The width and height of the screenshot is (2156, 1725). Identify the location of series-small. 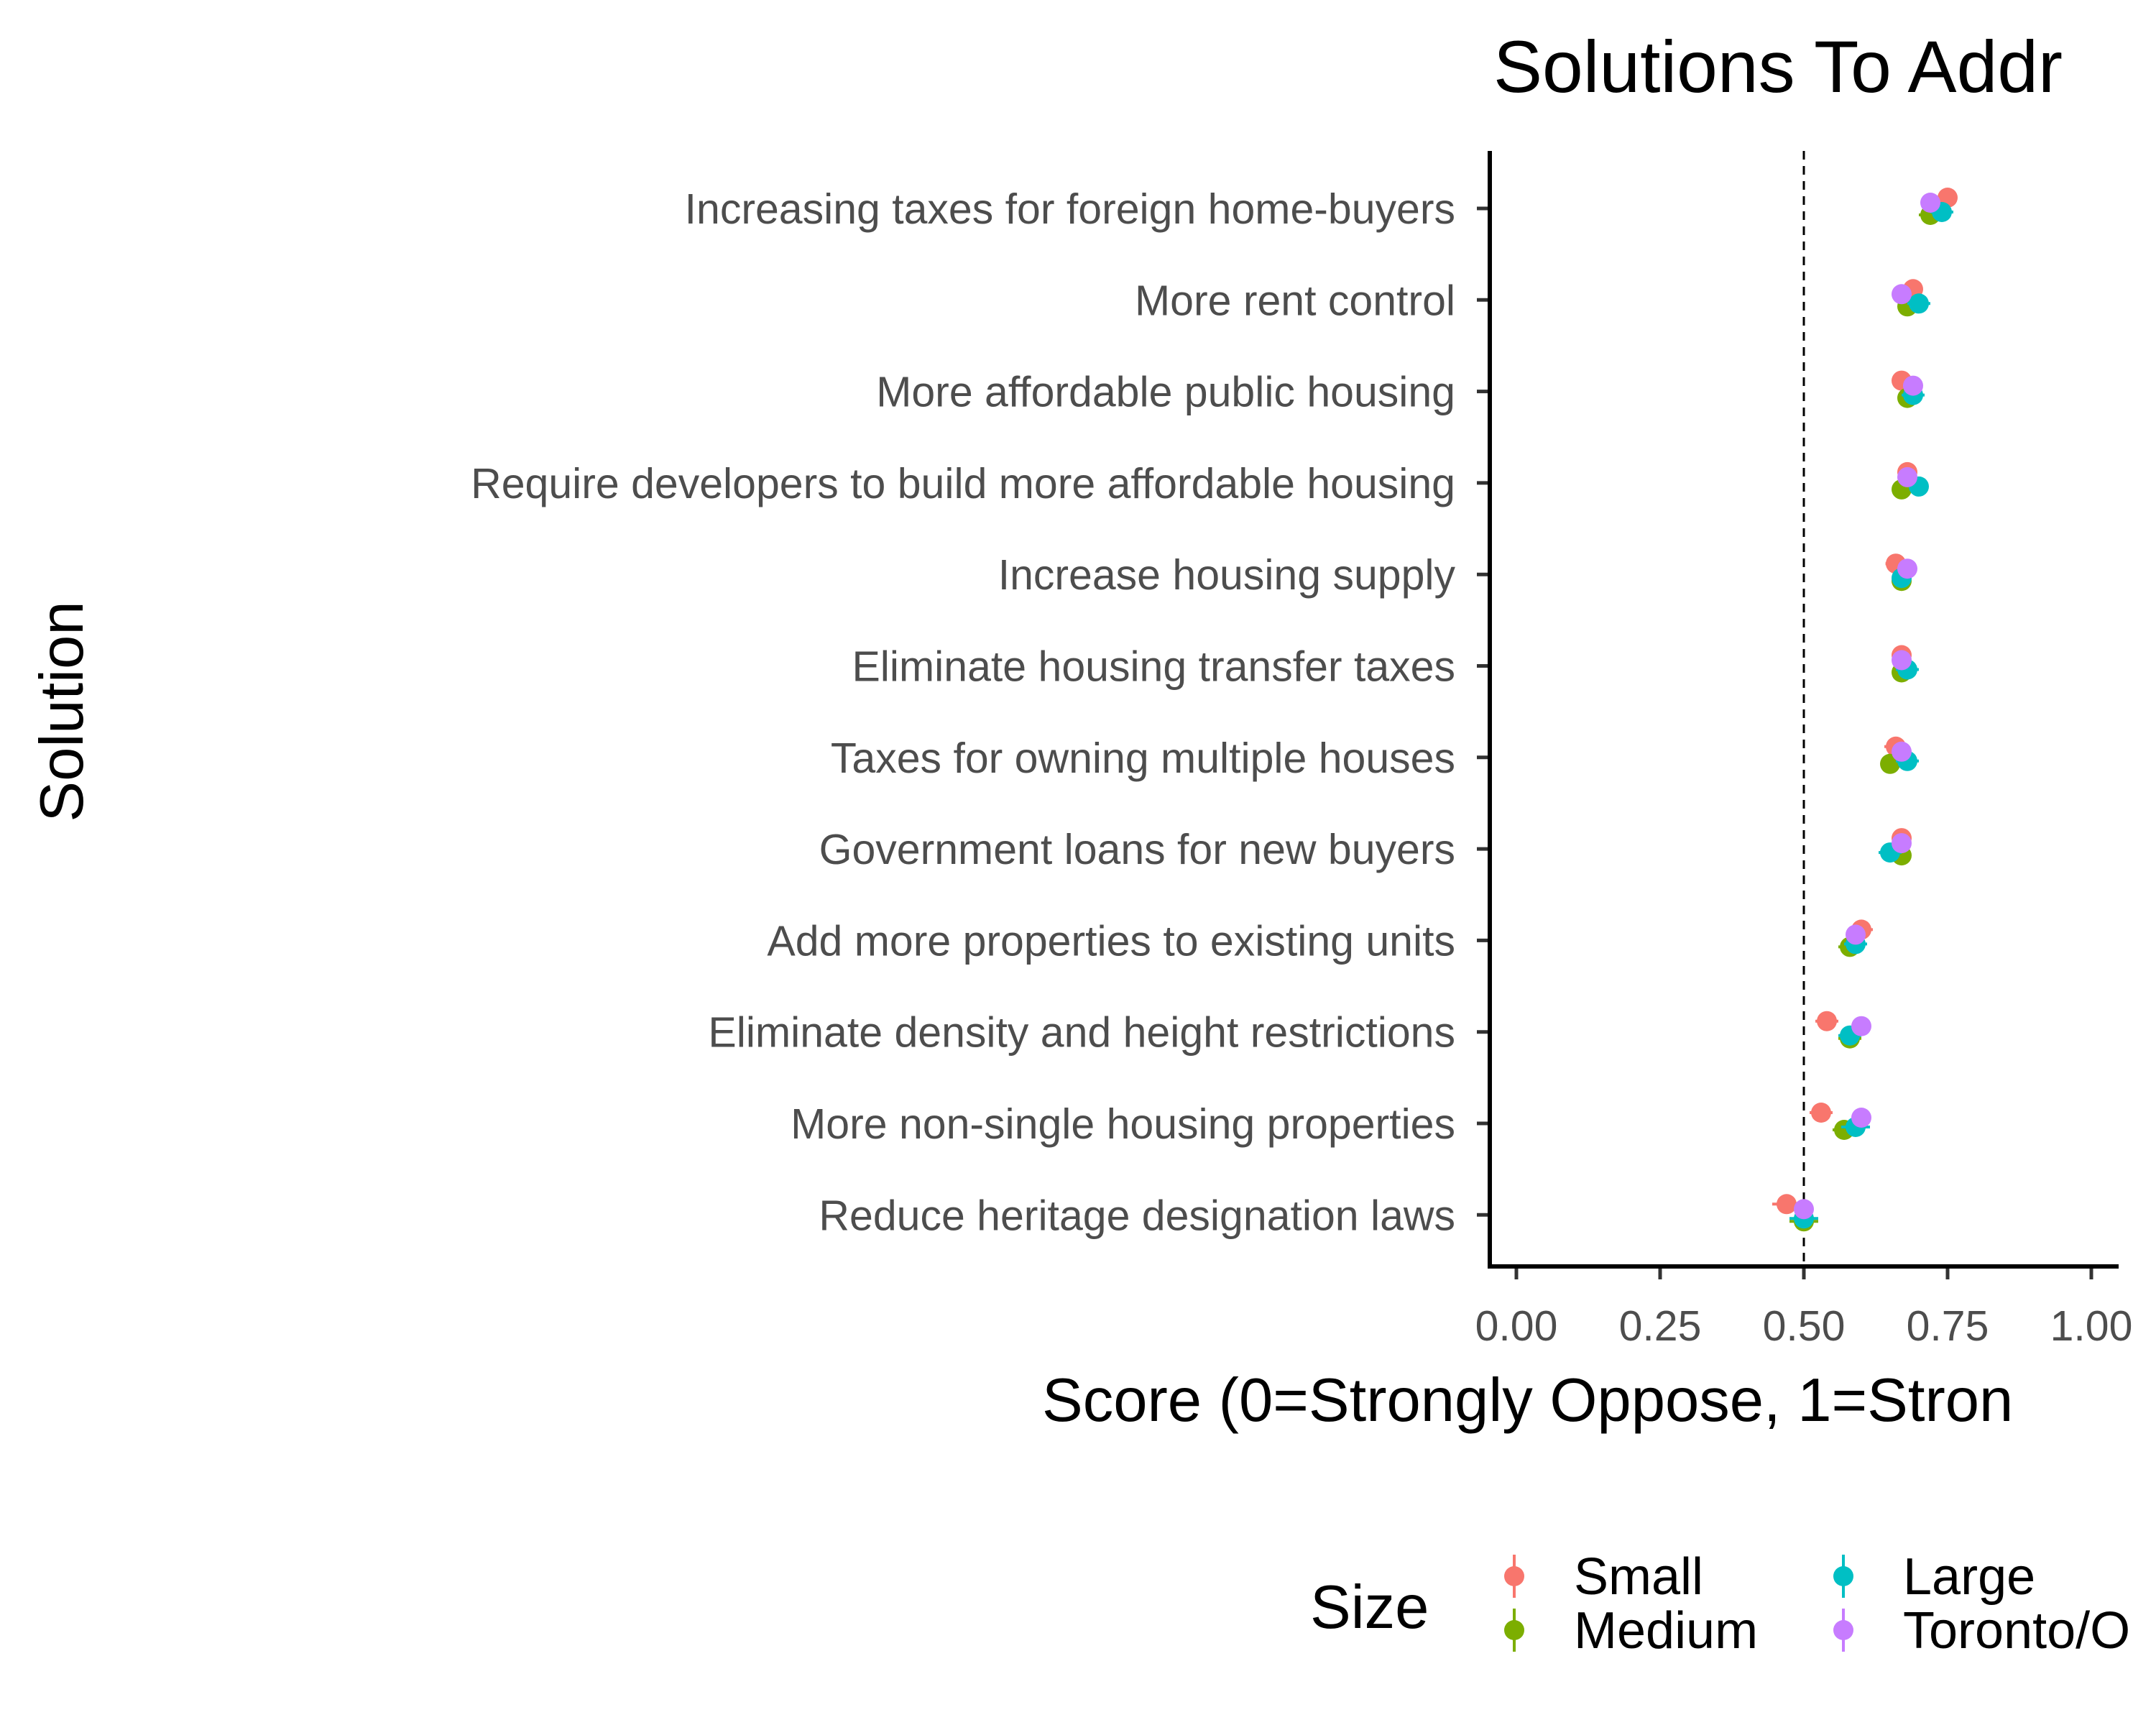
(1865, 701).